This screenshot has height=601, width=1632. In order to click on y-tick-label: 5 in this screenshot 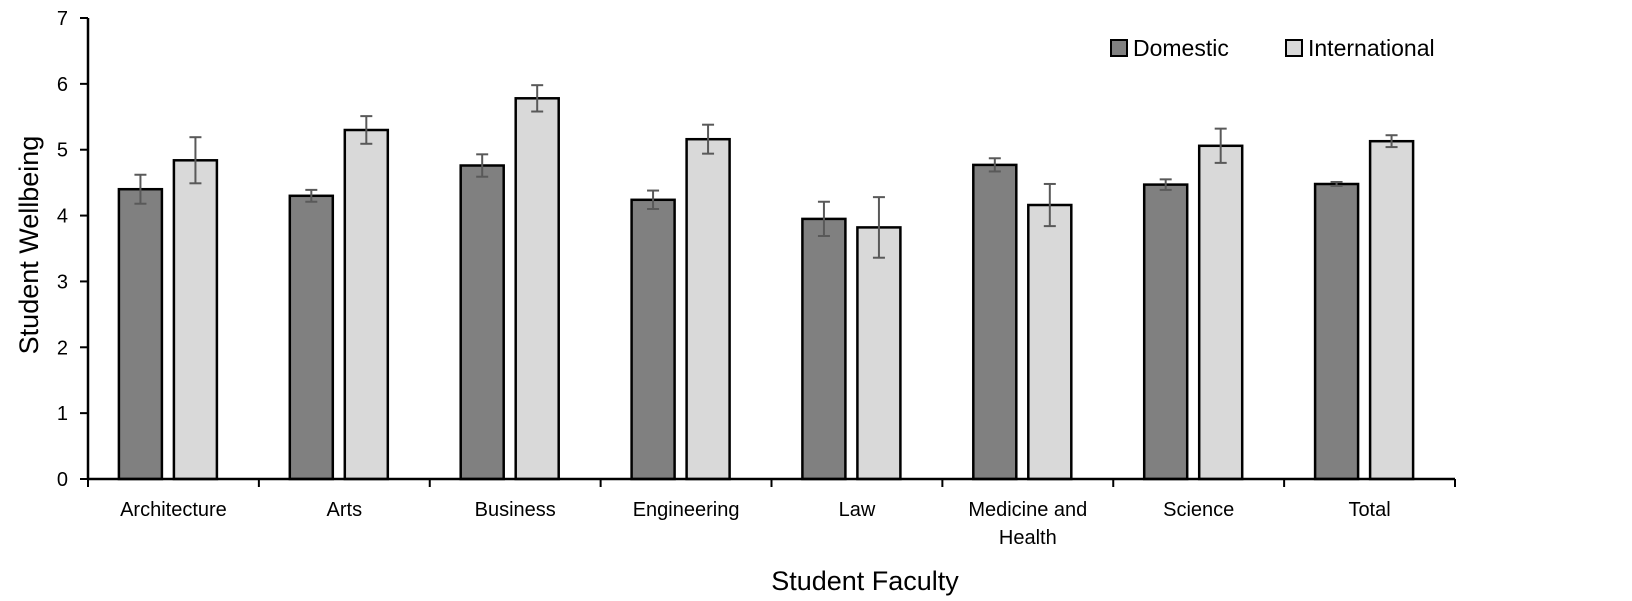, I will do `click(62, 151)`.